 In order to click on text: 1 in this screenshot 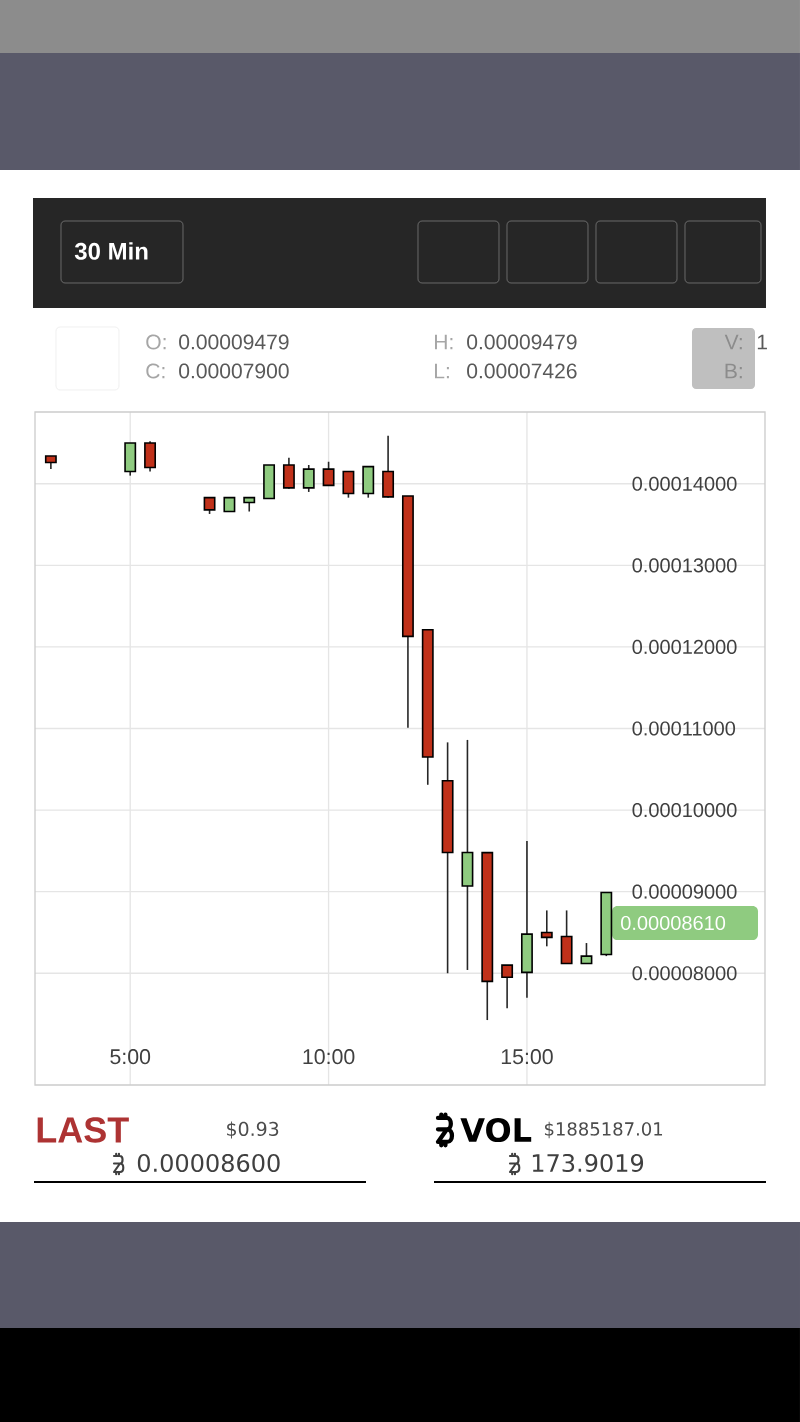, I will do `click(762, 342)`.